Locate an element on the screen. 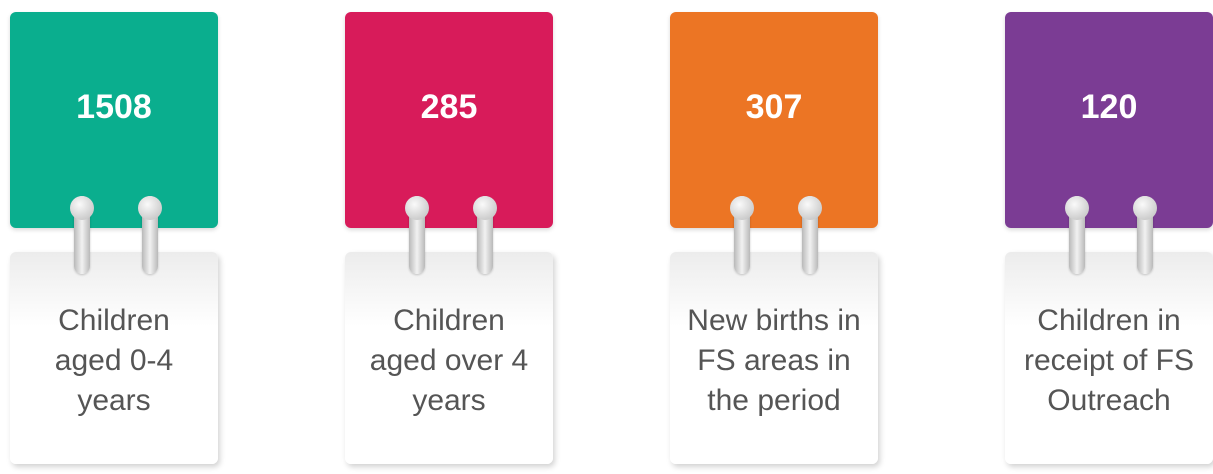  card-body: New births in FS areas in the period is located at coordinates (774, 358).